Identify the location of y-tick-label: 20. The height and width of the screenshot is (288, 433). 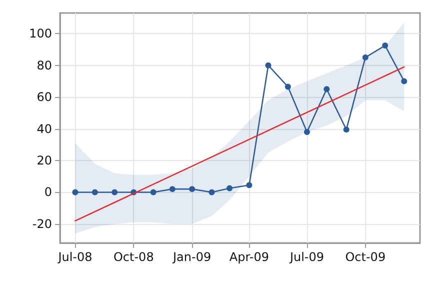
(44, 161).